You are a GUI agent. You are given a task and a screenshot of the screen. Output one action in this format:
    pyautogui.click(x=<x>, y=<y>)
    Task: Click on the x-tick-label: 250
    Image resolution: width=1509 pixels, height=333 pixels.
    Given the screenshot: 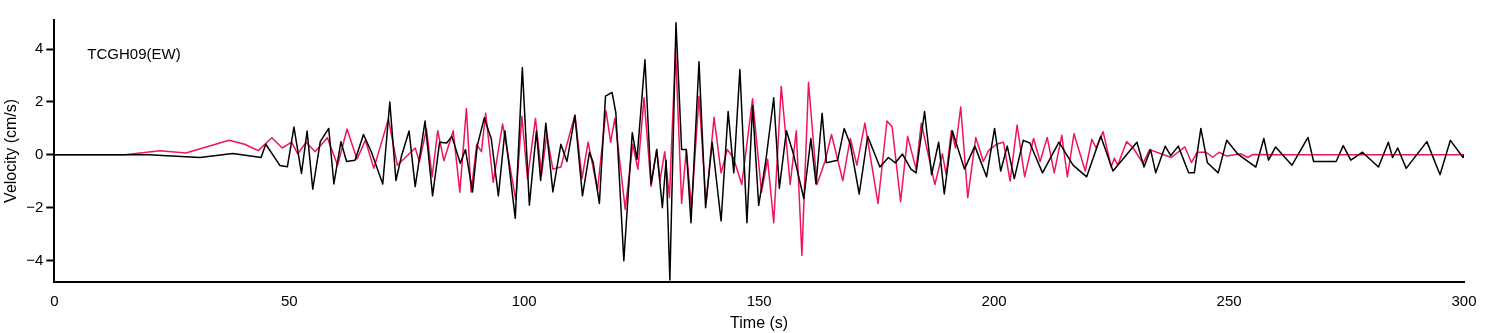 What is the action you would take?
    pyautogui.click(x=1229, y=300)
    